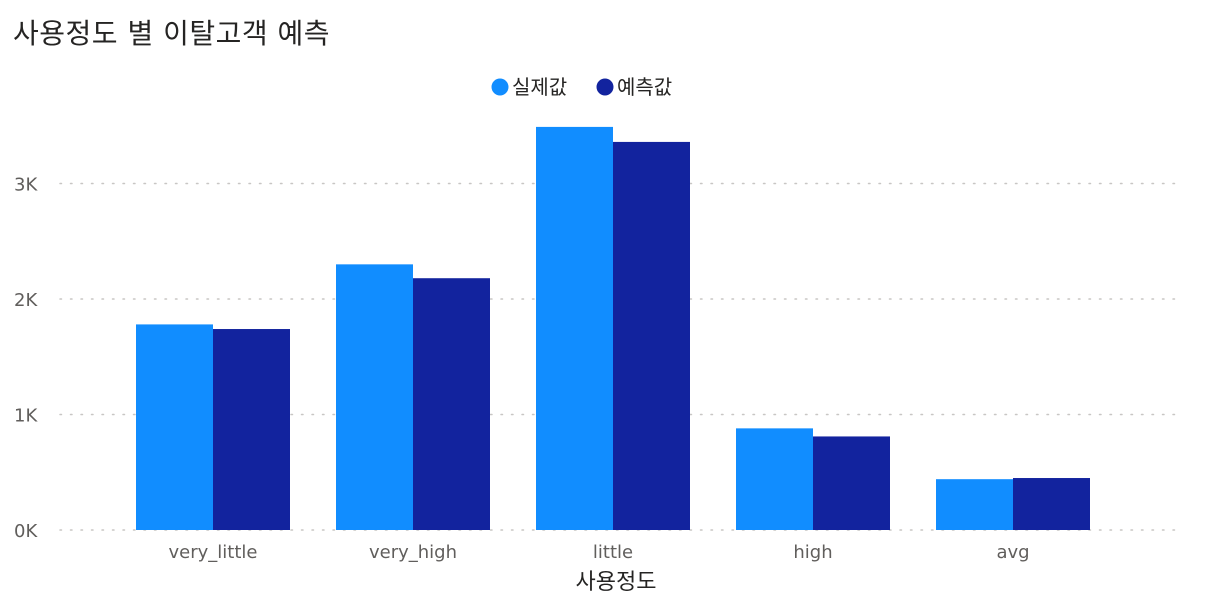 Image resolution: width=1209 pixels, height=612 pixels. What do you see at coordinates (1012, 552) in the screenshot?
I see `x-tick-label: avg` at bounding box center [1012, 552].